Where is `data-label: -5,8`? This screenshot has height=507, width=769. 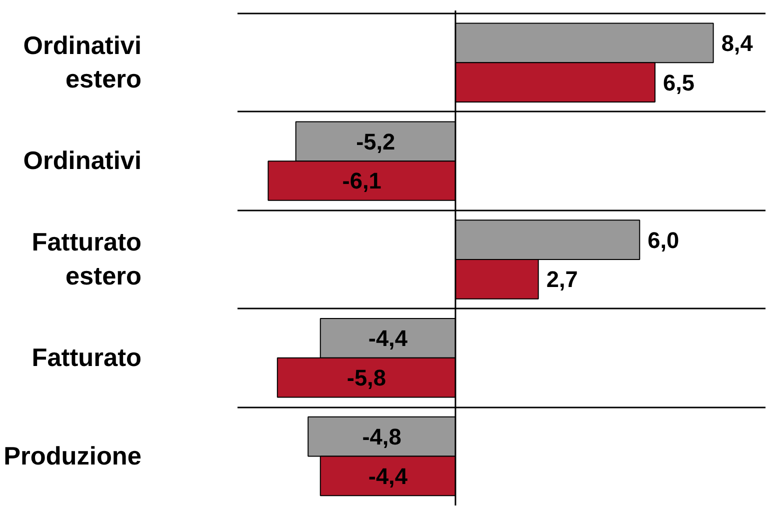 data-label: -5,8 is located at coordinates (366, 377).